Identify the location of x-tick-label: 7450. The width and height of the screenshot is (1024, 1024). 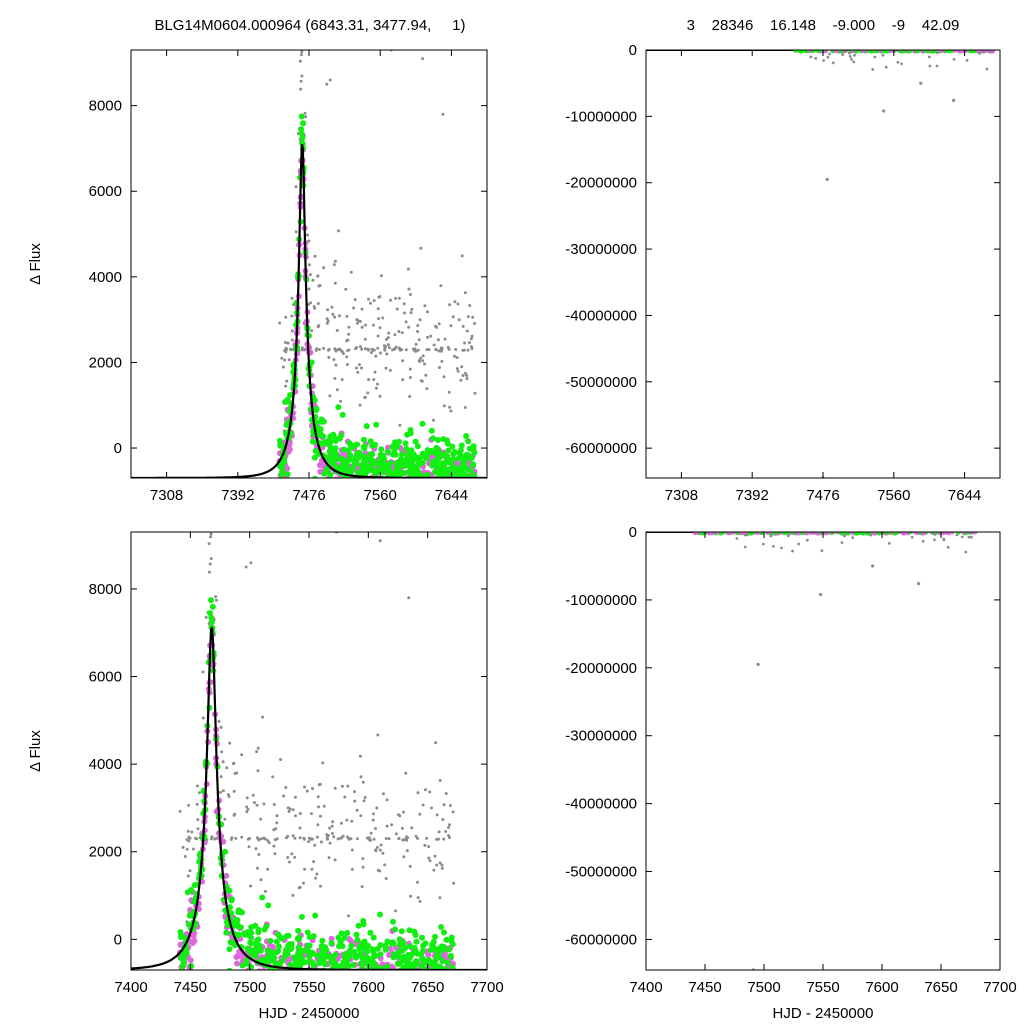
(704, 987).